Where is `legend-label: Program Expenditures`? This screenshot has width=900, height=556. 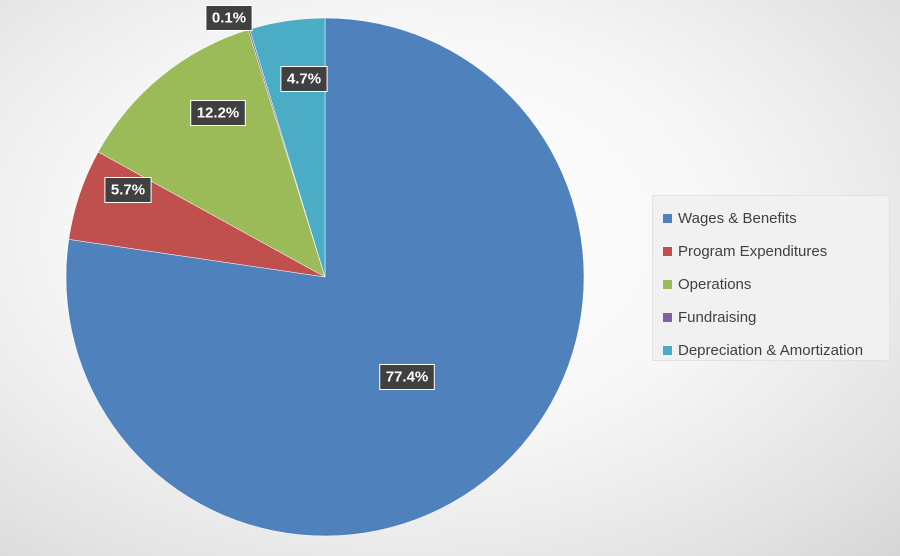 legend-label: Program Expenditures is located at coordinates (753, 251).